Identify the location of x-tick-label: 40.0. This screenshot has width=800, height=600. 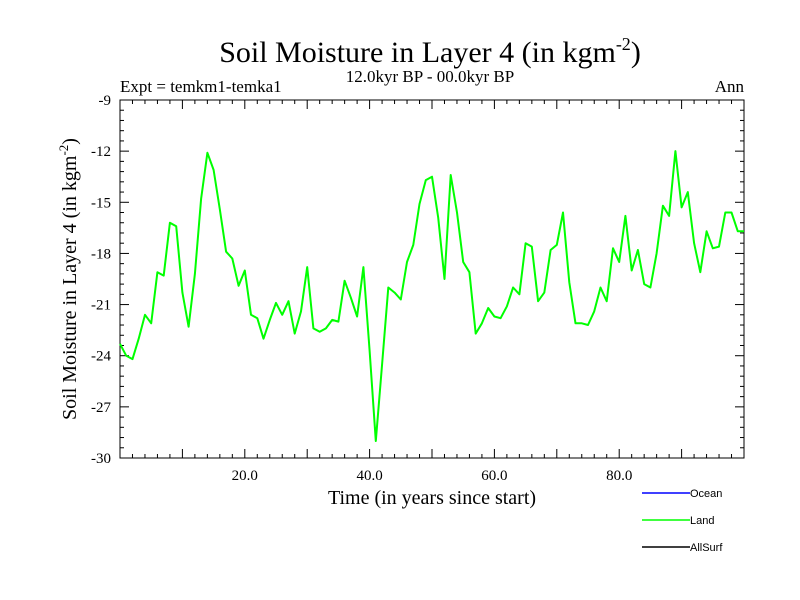
(369, 476).